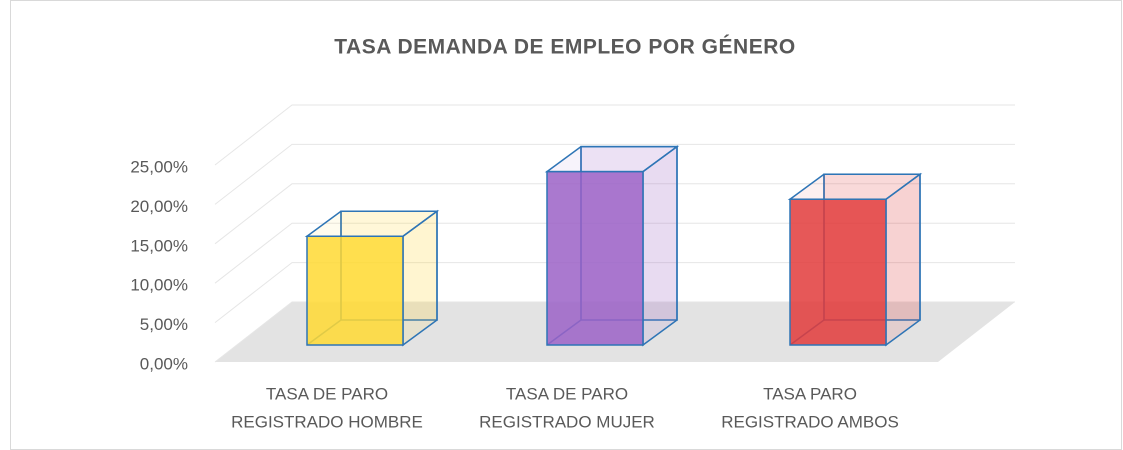  What do you see at coordinates (159, 285) in the screenshot?
I see `y-tick-label: 10,00%` at bounding box center [159, 285].